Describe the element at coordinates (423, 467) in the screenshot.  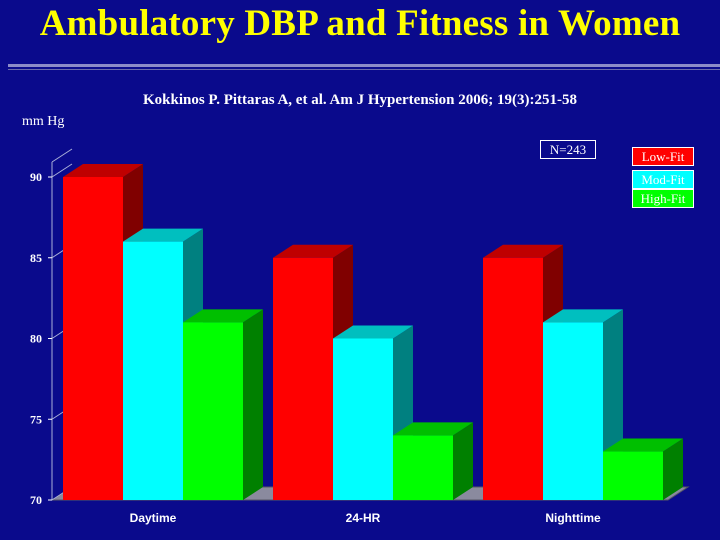
I see `bar-high-fit-24-hr` at that location.